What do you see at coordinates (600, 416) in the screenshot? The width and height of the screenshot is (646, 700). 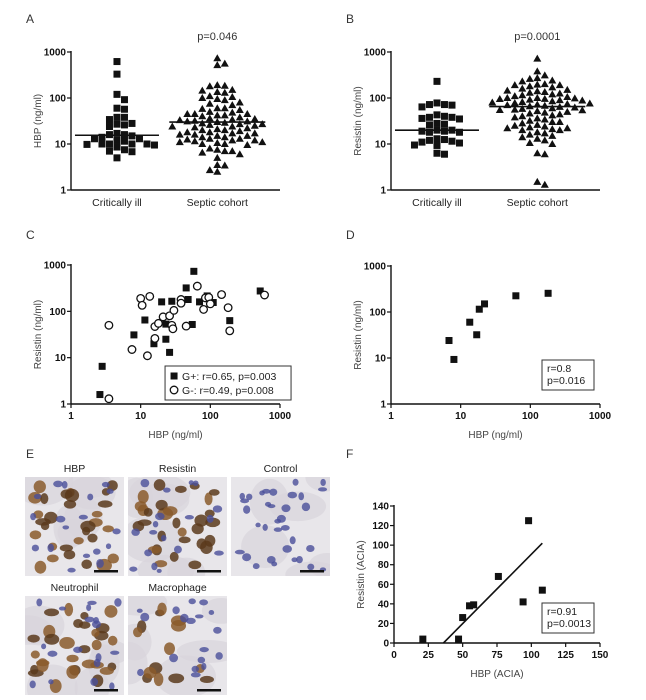 I see `x-tick-label: 1000` at bounding box center [600, 416].